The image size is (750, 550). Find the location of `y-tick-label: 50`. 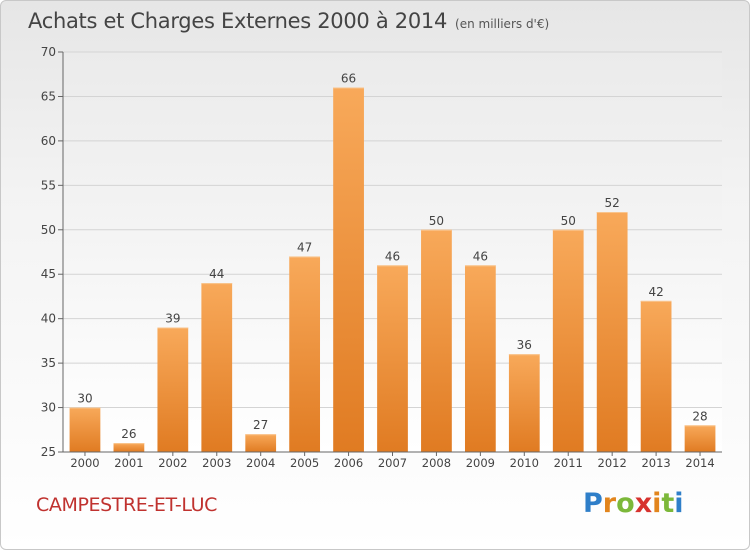

y-tick-label: 50 is located at coordinates (48, 230).